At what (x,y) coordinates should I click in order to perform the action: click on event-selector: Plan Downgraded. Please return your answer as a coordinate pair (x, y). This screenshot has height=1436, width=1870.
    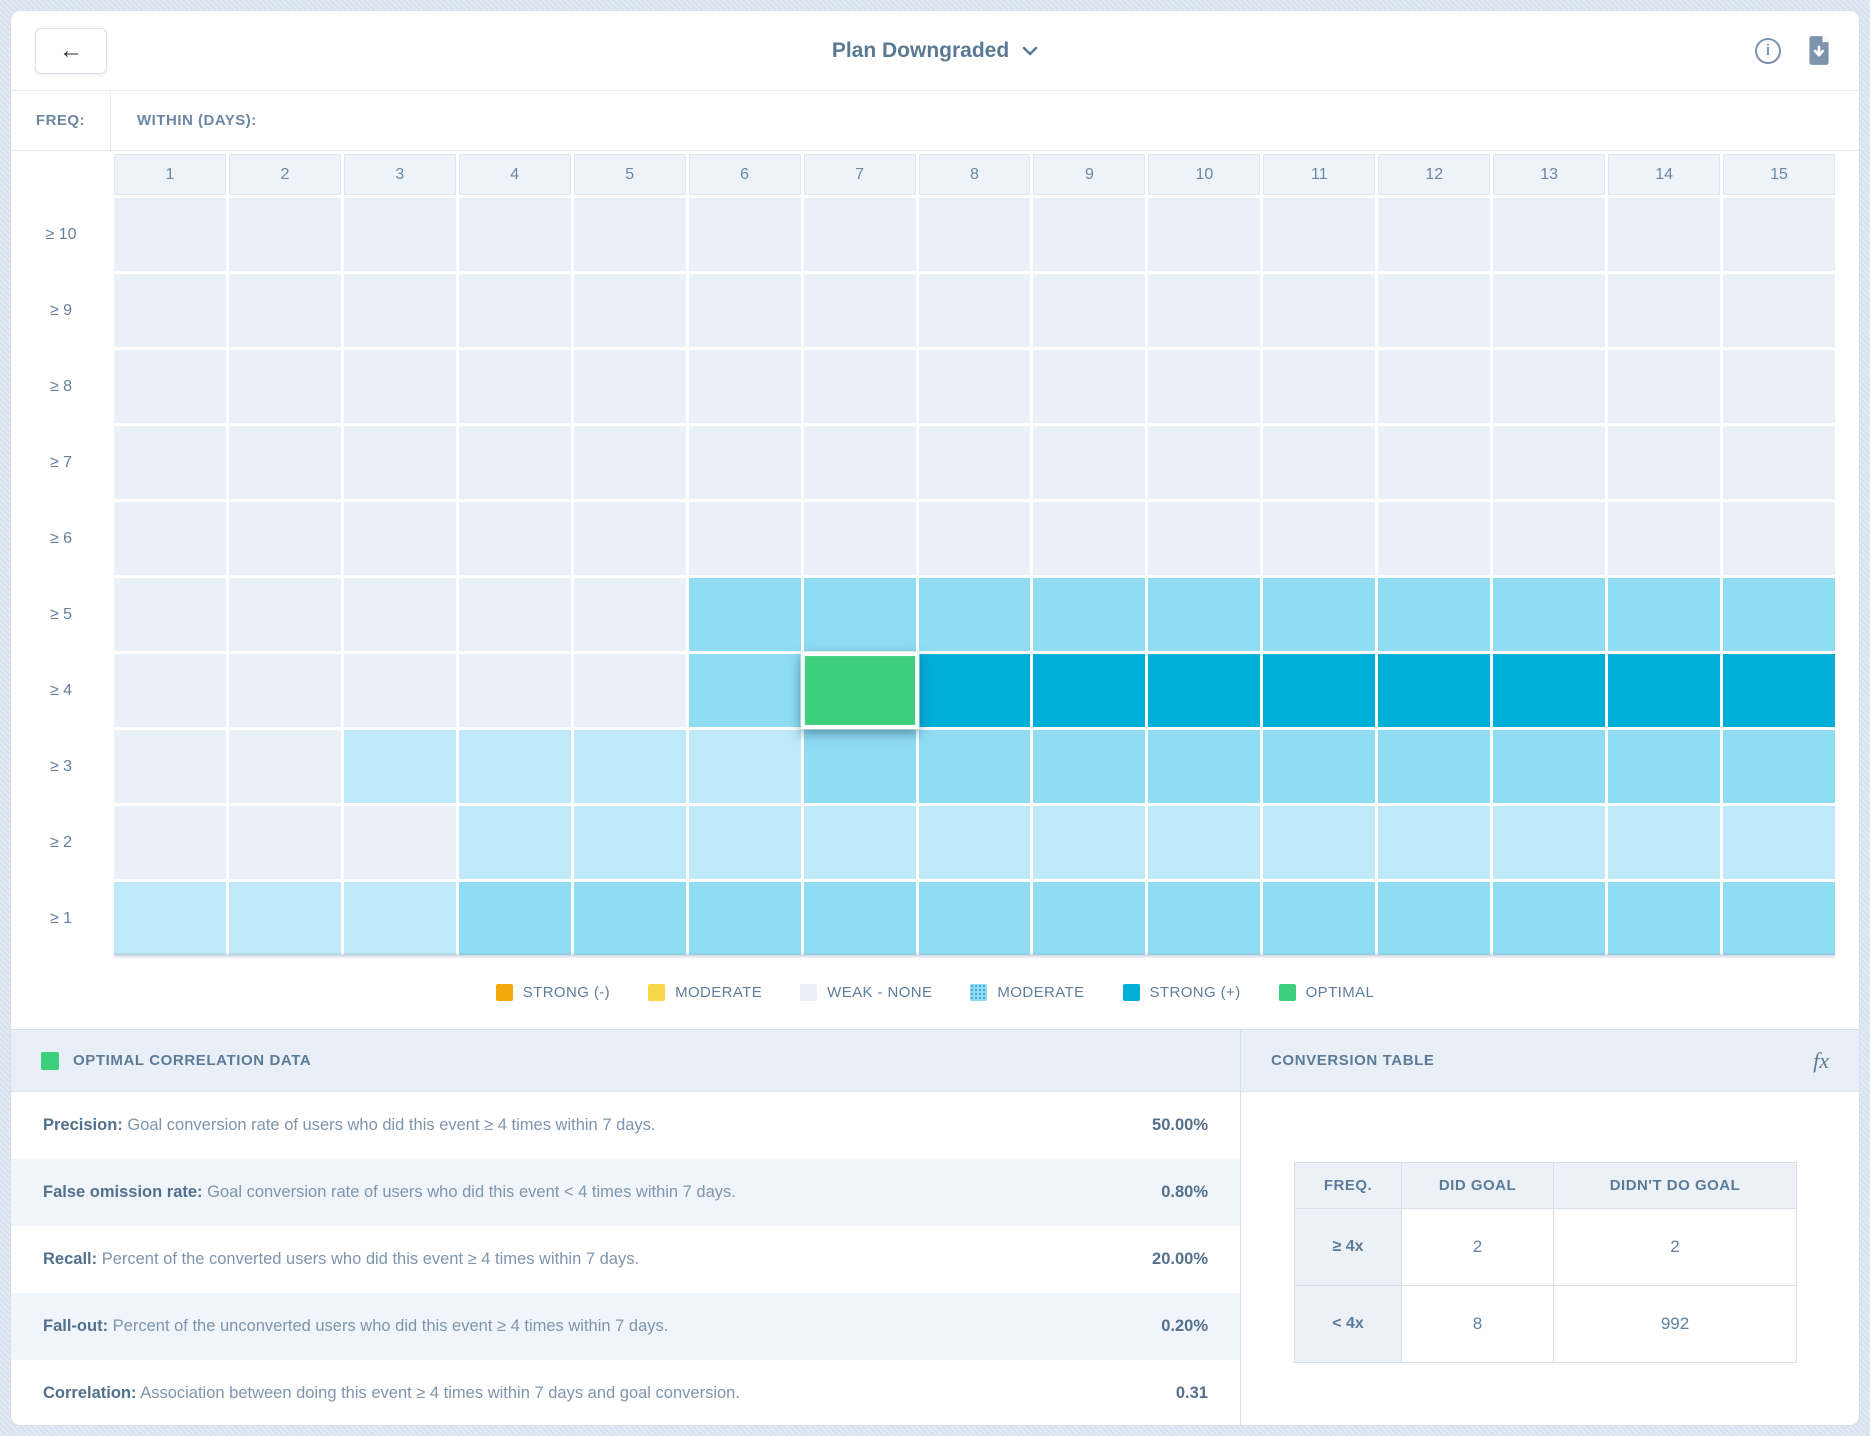
    Looking at the image, I should click on (935, 50).